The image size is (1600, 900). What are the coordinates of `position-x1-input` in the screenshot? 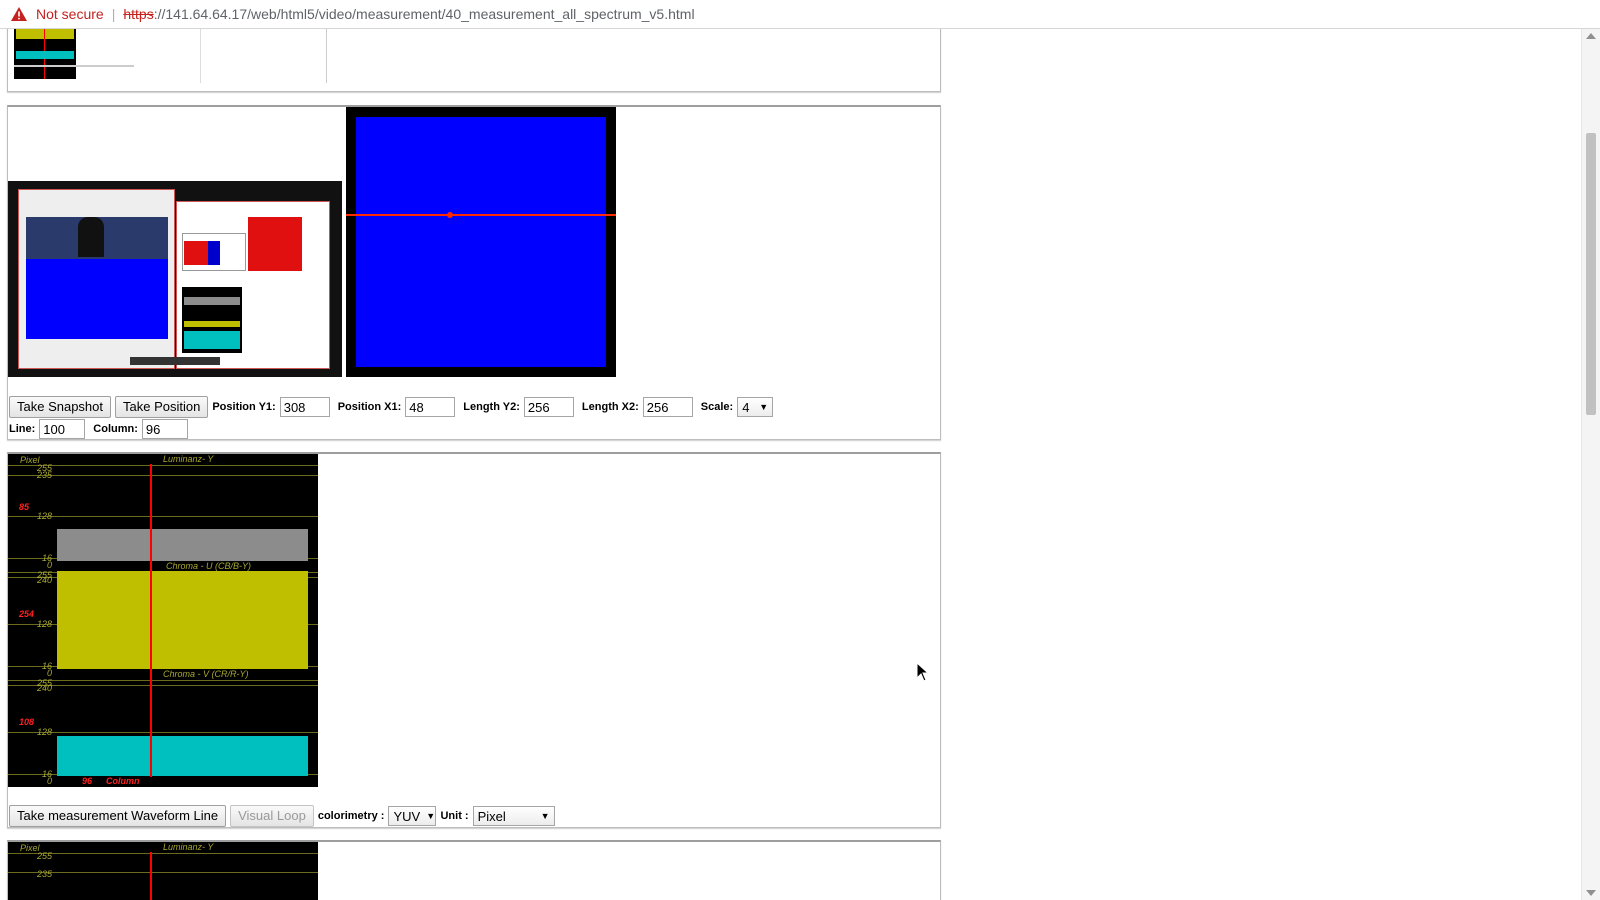 It's located at (430, 407).